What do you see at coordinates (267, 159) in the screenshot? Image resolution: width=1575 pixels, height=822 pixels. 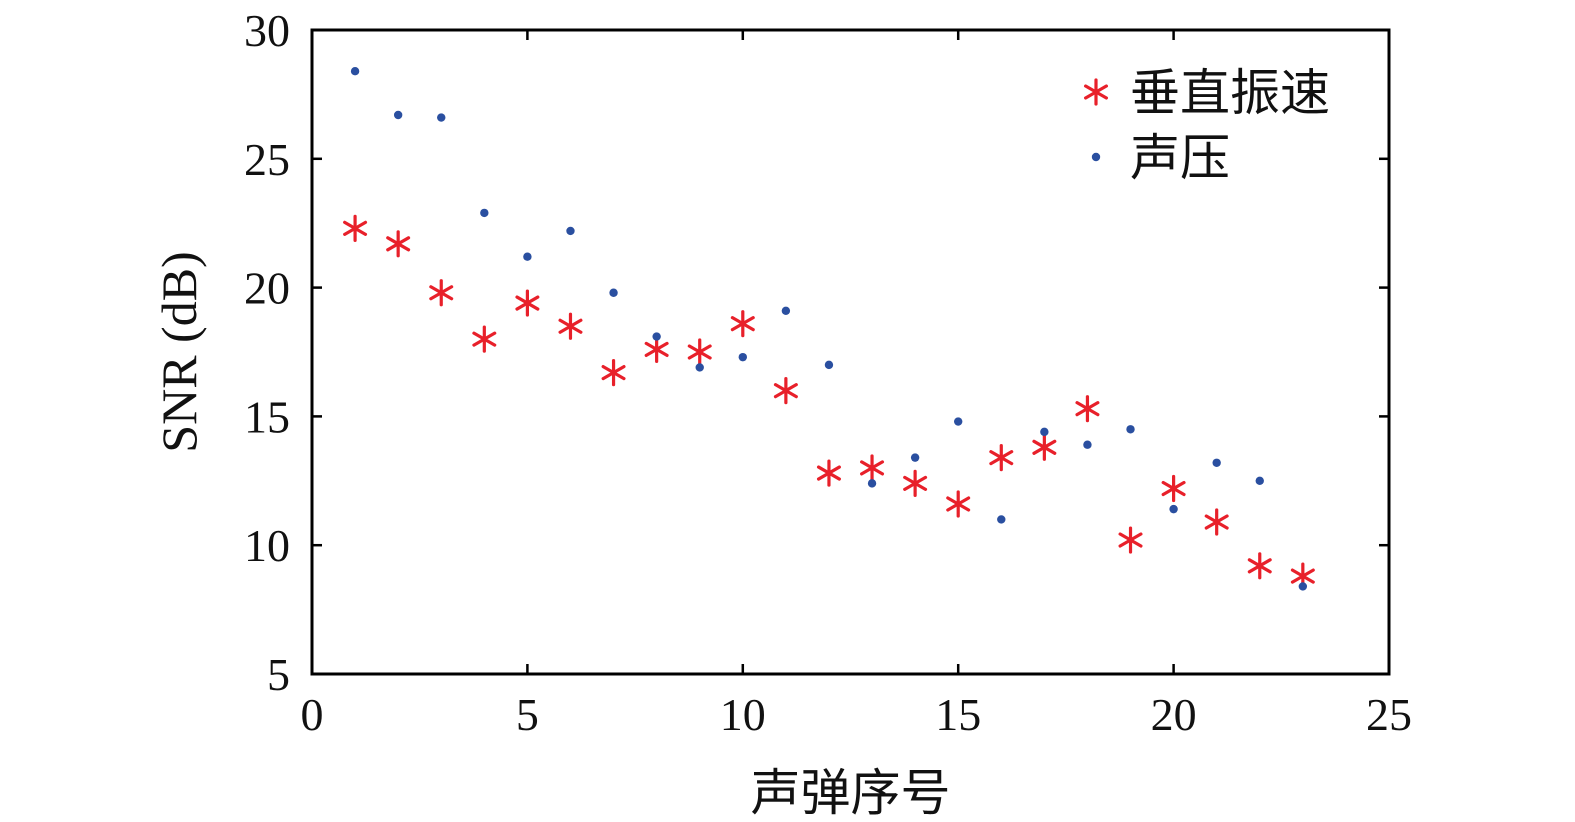 I see `y-tick-label: 25` at bounding box center [267, 159].